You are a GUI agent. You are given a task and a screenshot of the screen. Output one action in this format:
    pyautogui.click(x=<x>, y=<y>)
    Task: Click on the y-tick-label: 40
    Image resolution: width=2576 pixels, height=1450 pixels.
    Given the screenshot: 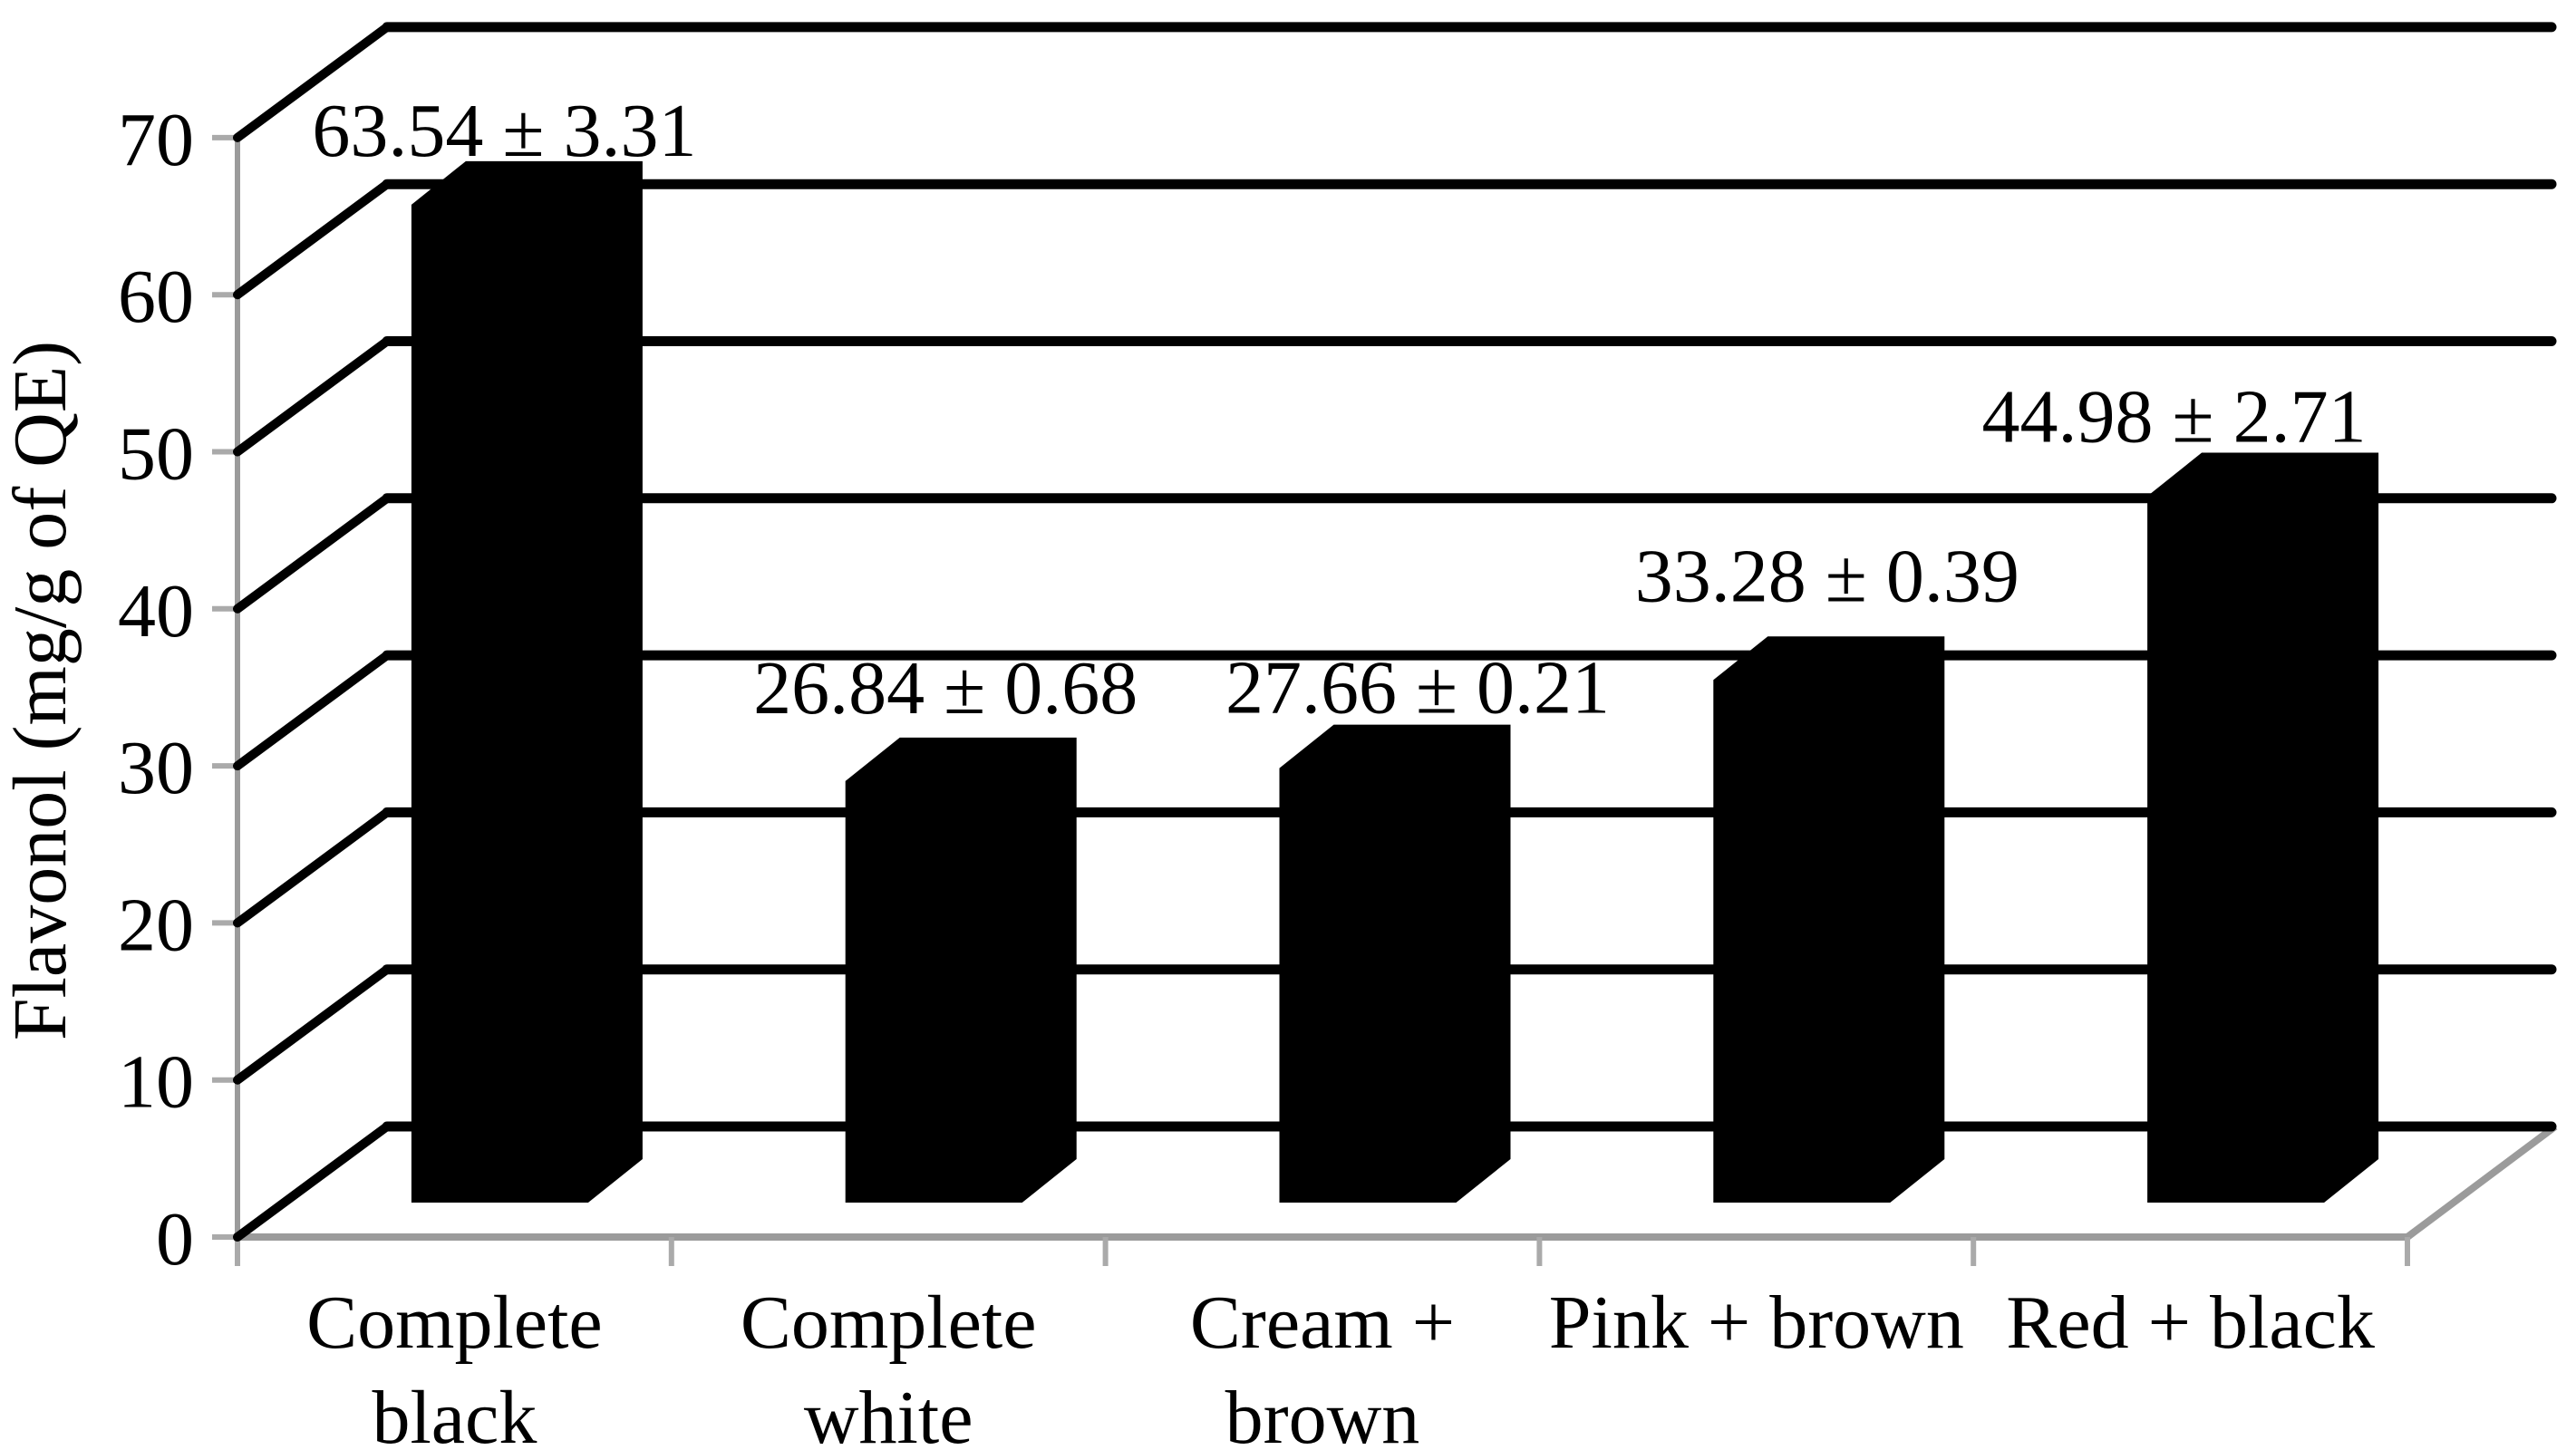 What is the action you would take?
    pyautogui.click(x=156, y=611)
    